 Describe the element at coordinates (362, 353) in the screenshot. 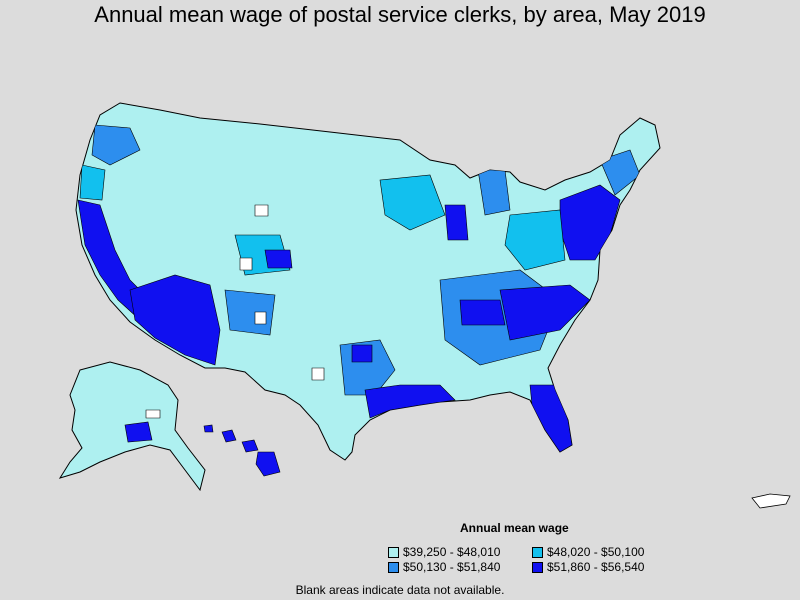

I see `region-dallas-high` at that location.